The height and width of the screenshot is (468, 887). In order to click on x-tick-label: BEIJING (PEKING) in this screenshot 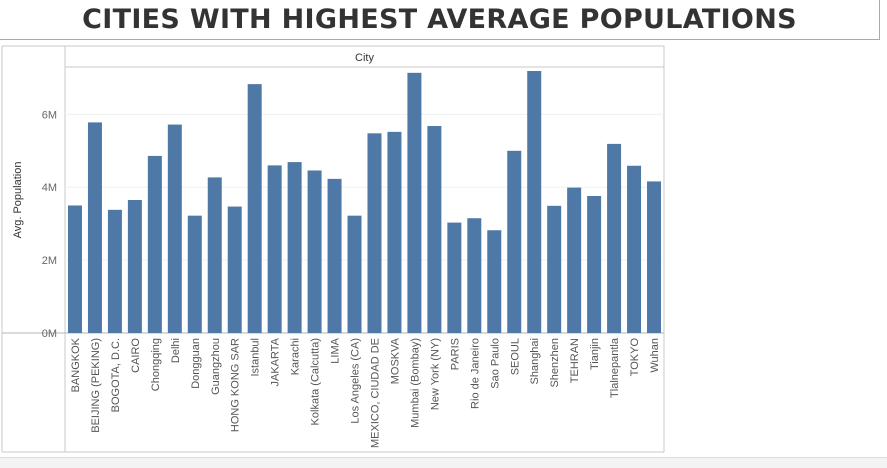, I will do `click(96, 385)`.